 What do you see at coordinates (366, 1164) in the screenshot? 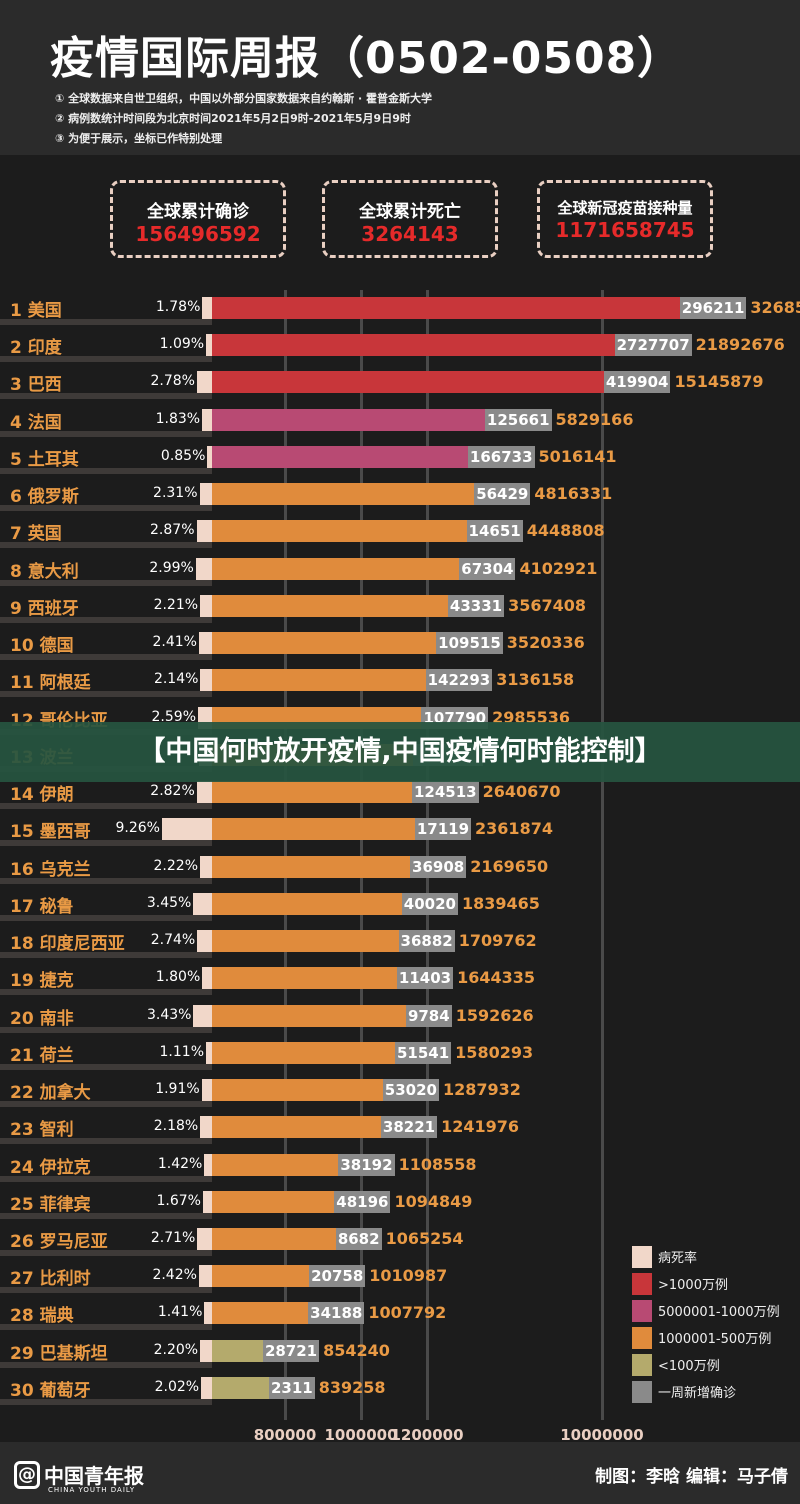
I see `weekly-new-cases: 38192` at bounding box center [366, 1164].